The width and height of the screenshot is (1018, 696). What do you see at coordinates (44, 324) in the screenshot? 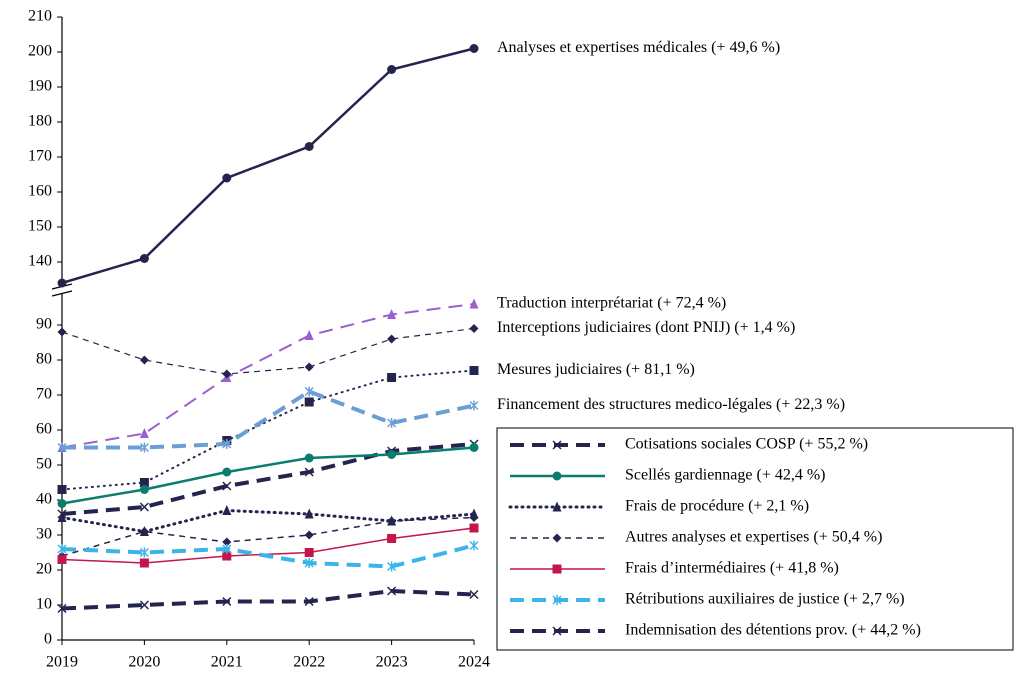
I see `y-tick-label: 90` at bounding box center [44, 324].